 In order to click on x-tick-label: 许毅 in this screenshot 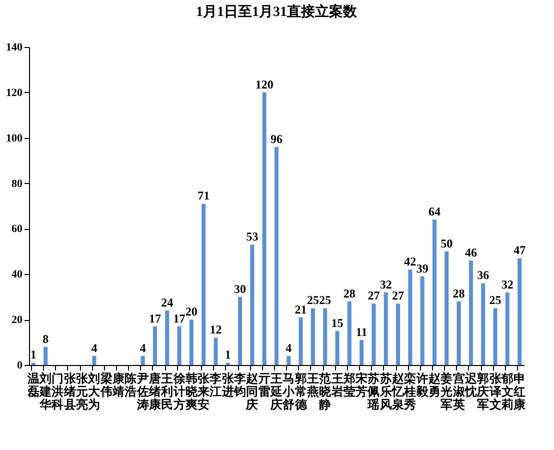, I will do `click(422, 385)`.